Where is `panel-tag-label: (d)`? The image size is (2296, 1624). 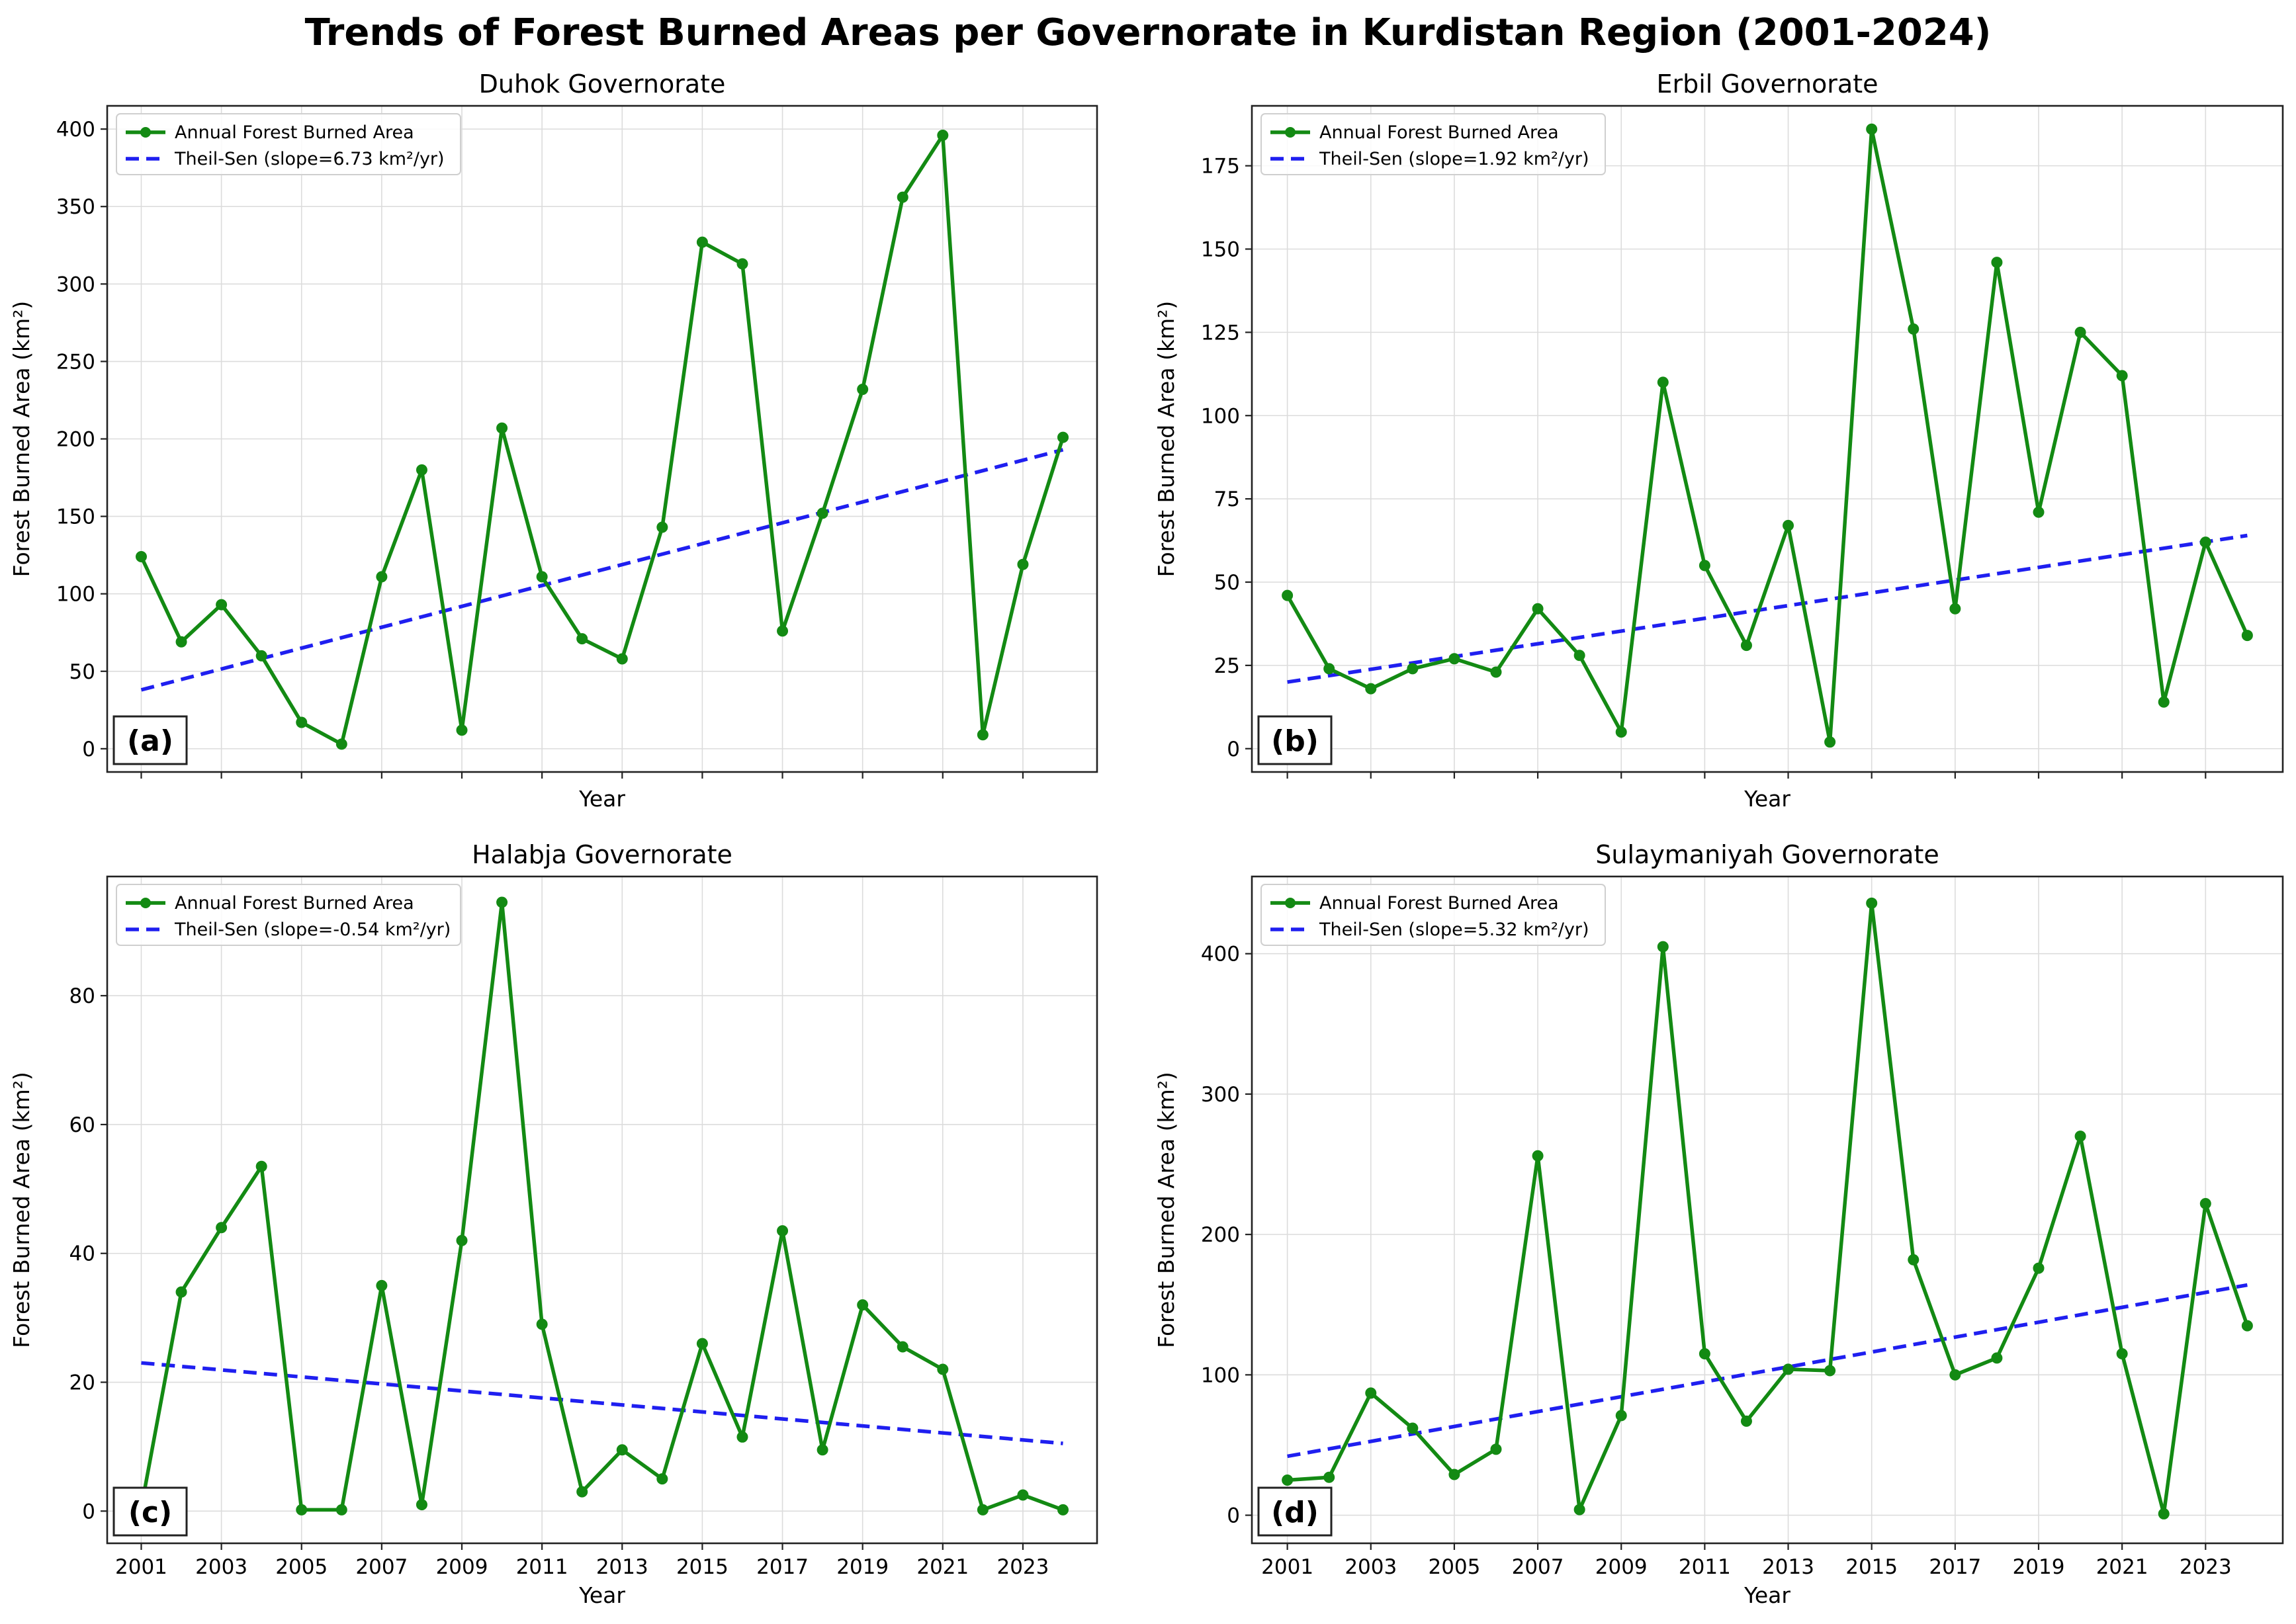 panel-tag-label: (d) is located at coordinates (1295, 1512).